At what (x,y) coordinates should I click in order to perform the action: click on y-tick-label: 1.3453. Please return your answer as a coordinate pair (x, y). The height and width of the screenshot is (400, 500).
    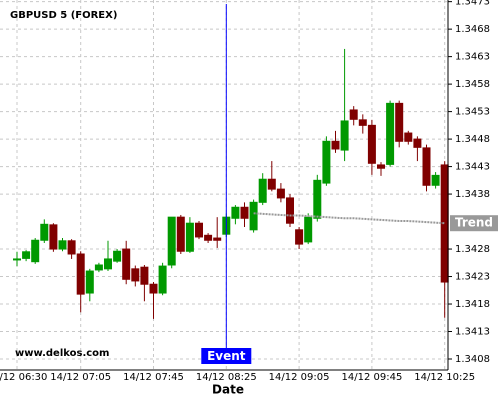
    Looking at the image, I should click on (472, 112).